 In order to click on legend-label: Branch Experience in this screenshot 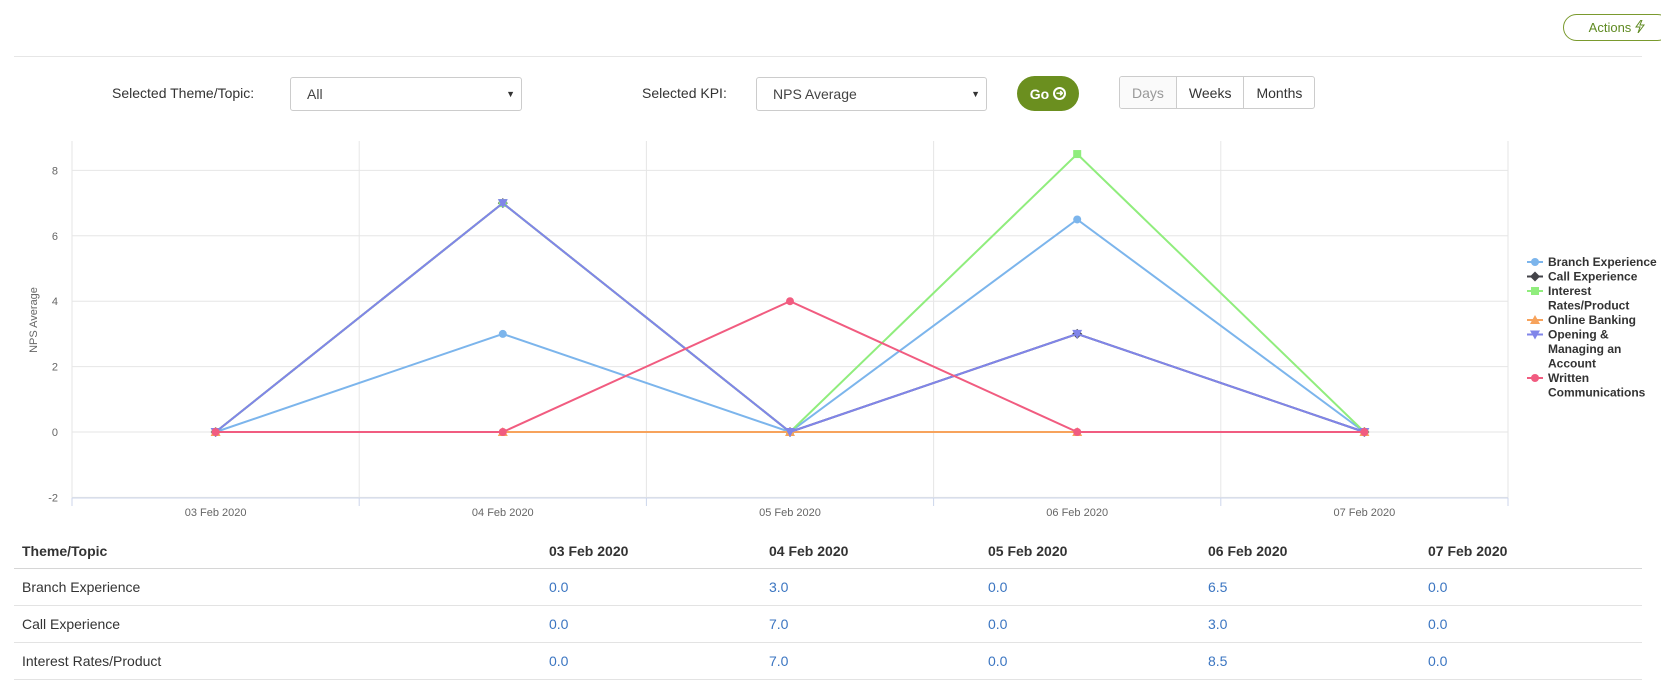, I will do `click(1602, 262)`.